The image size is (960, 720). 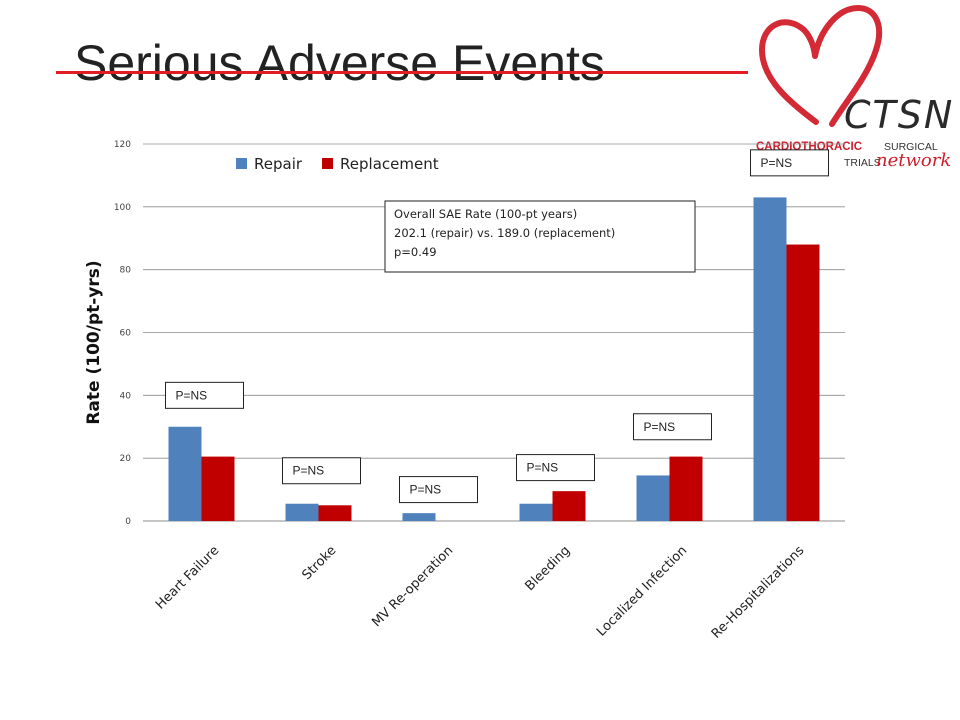 I want to click on x-tick-label: Re-Hospitalizations, so click(x=758, y=592).